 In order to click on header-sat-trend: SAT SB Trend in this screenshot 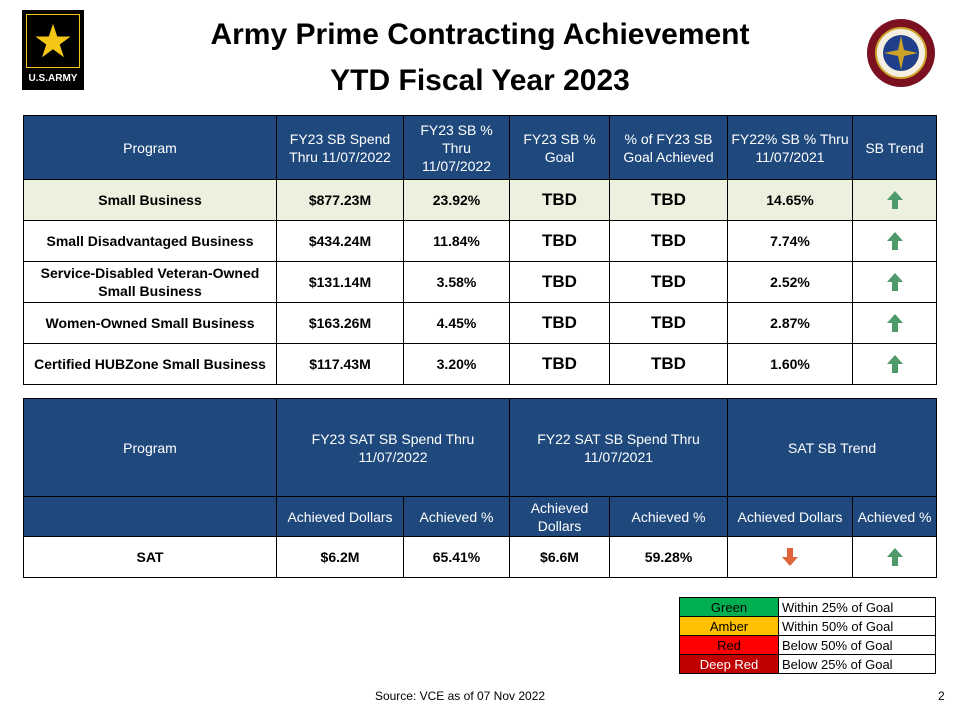, I will do `click(832, 447)`.